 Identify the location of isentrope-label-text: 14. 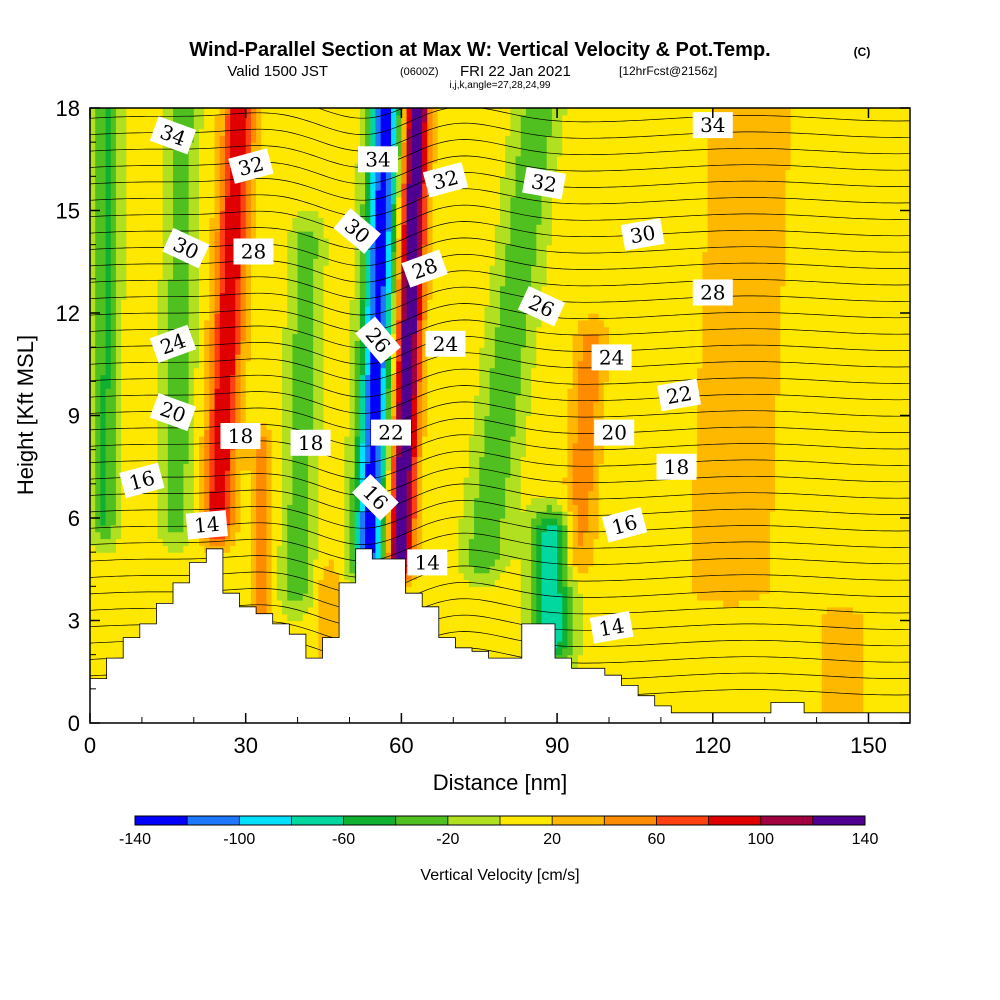
(427, 562).